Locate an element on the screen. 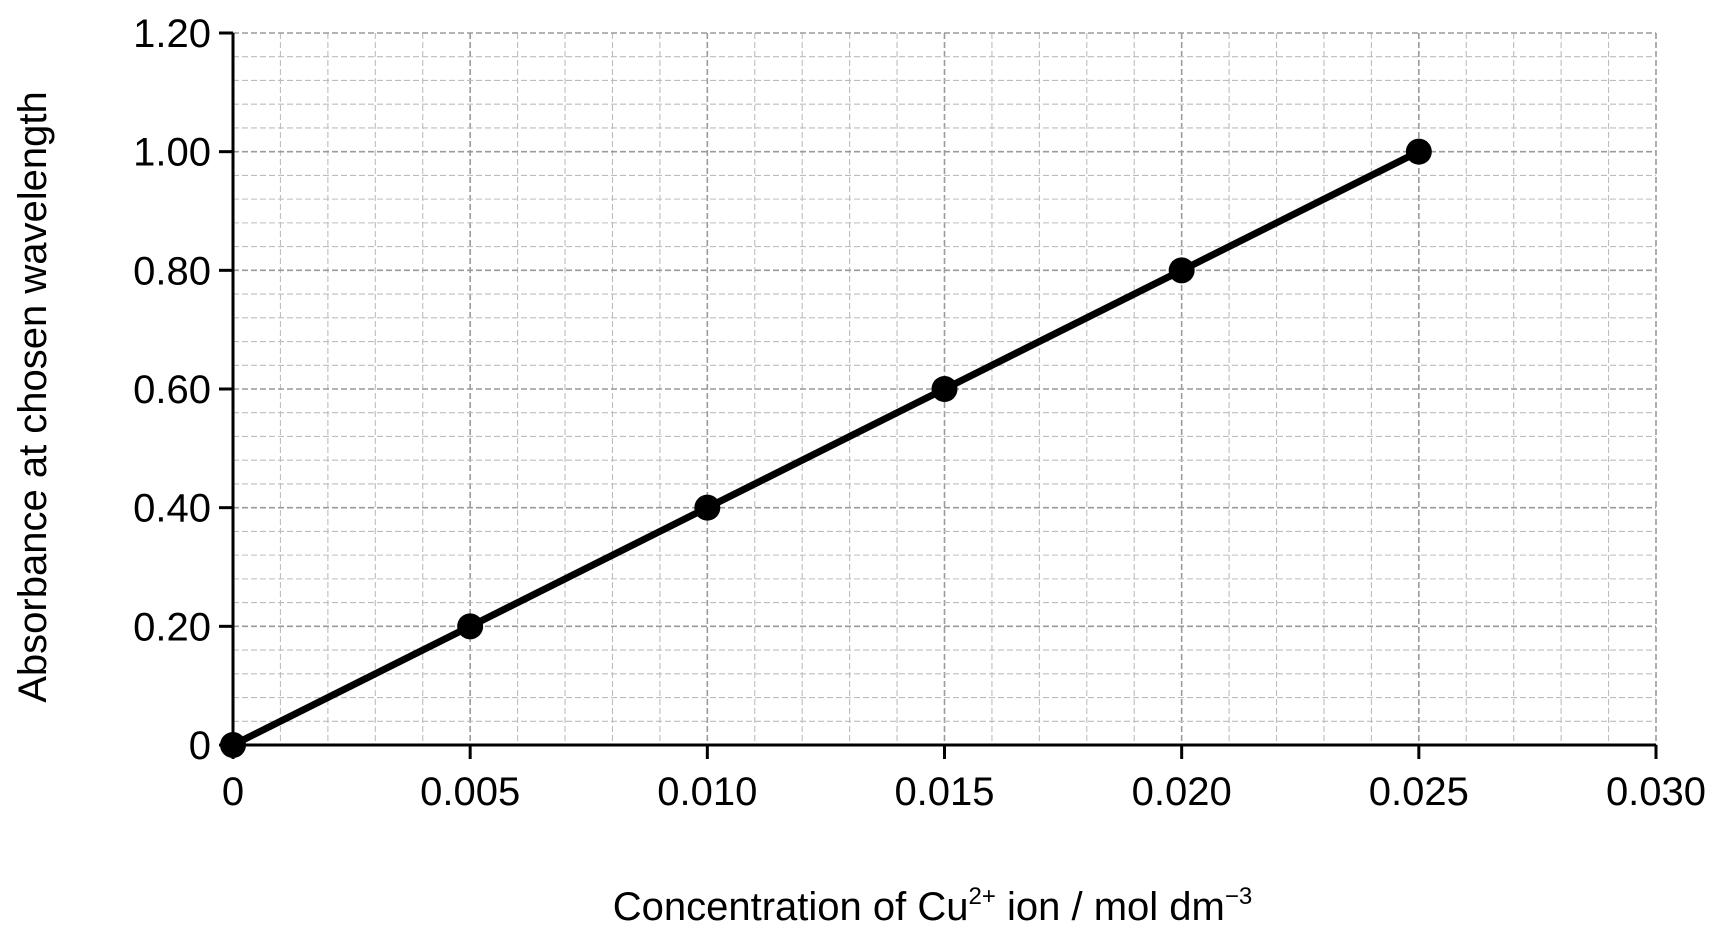  y-tick-label: 1.00 is located at coordinates (172, 153).